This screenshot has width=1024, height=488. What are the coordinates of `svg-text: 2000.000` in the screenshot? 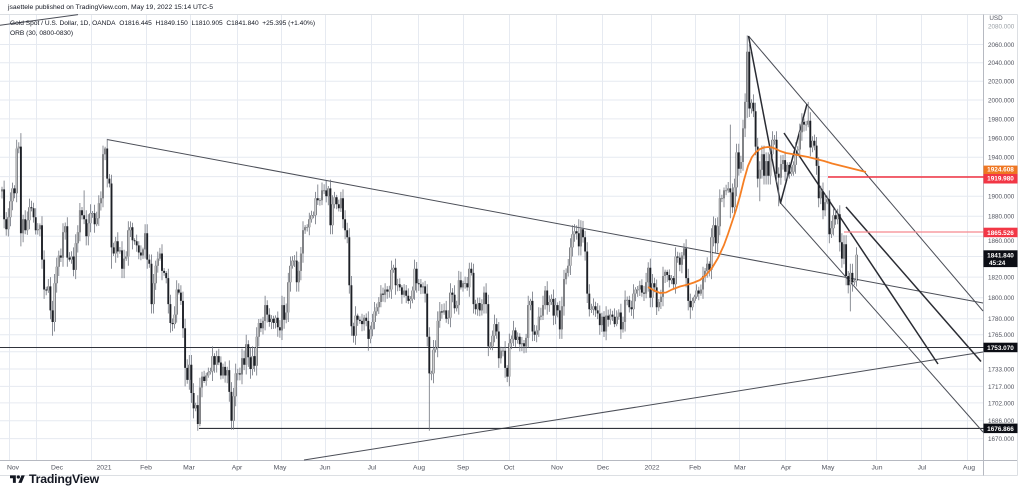 It's located at (1001, 100).